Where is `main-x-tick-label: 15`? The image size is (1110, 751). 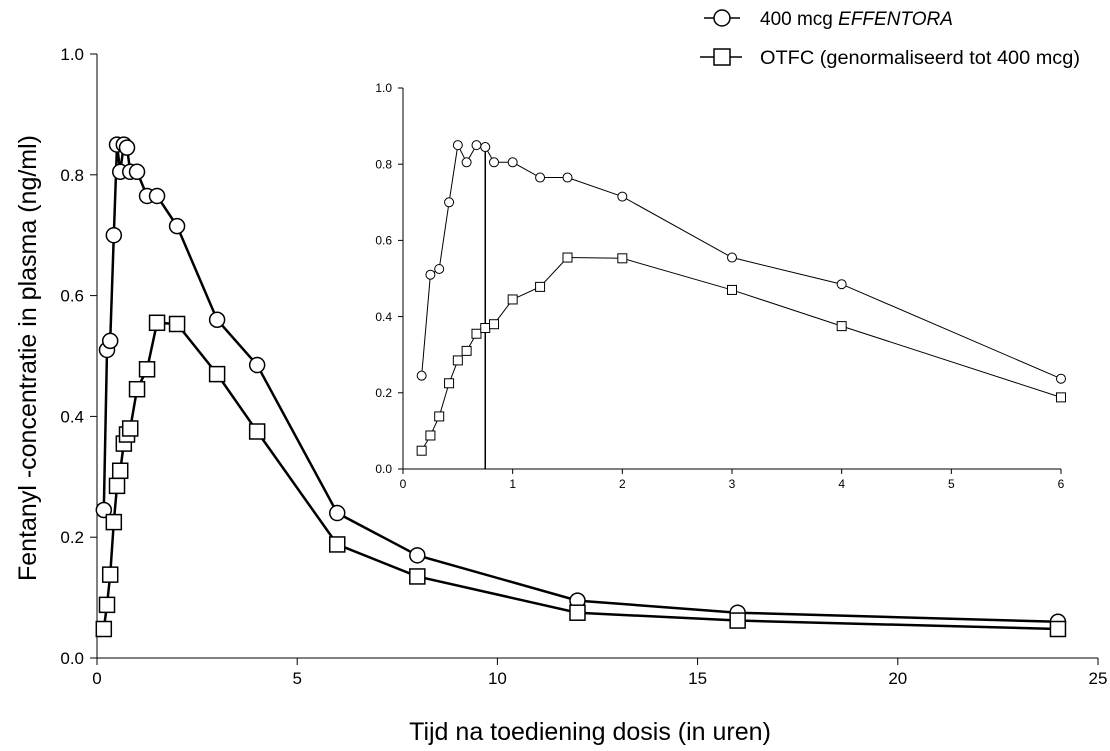 main-x-tick-label: 15 is located at coordinates (697, 678).